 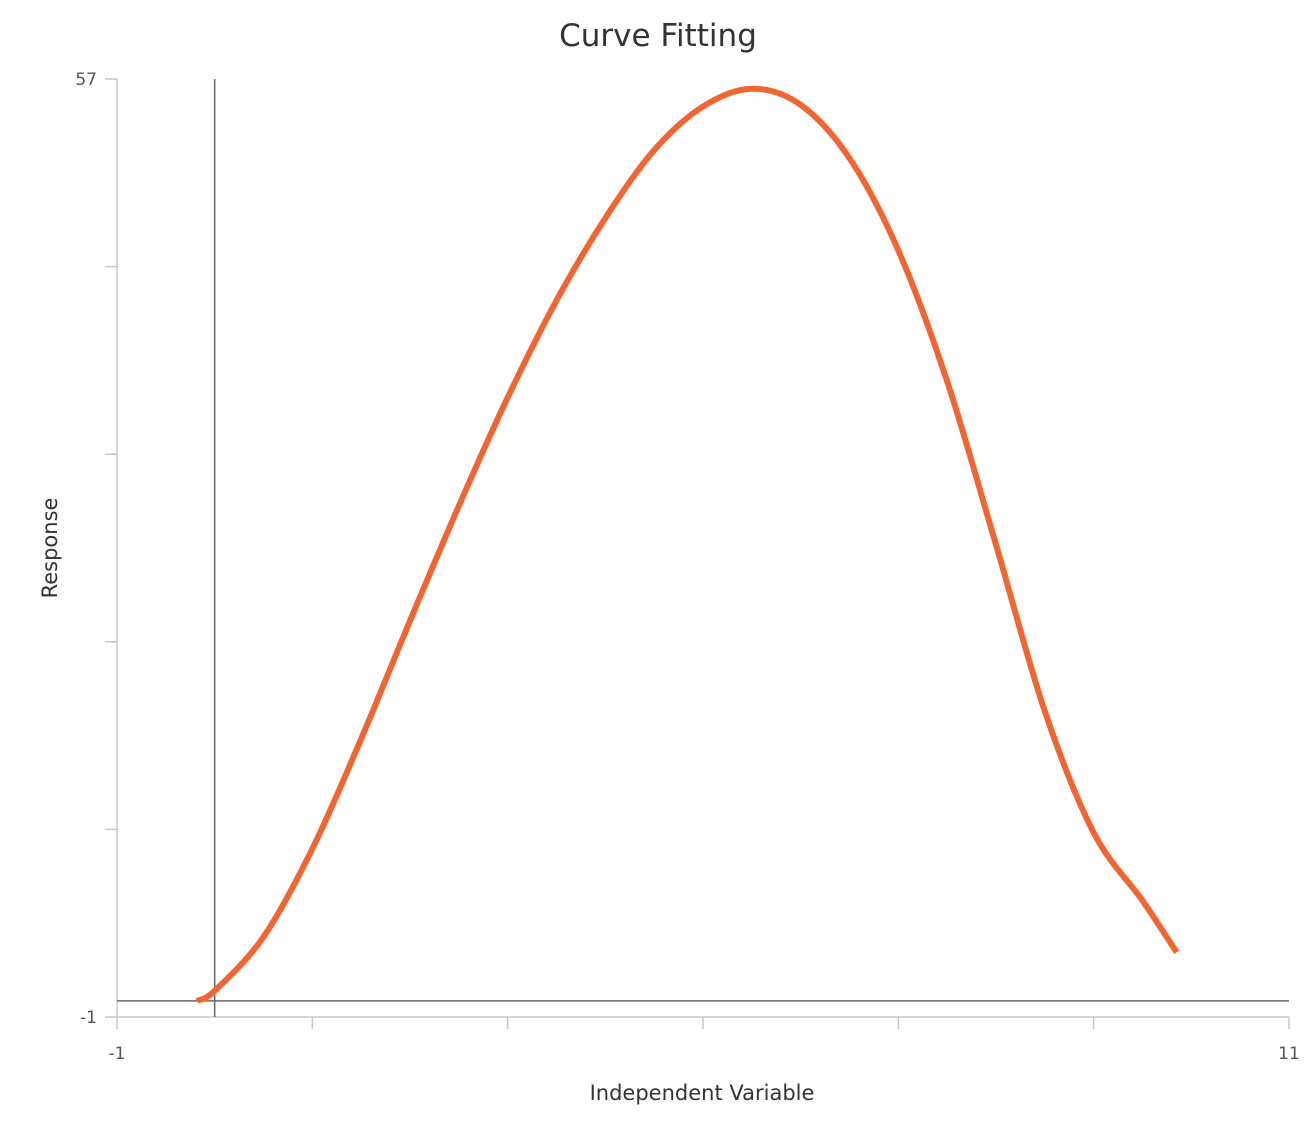 What do you see at coordinates (658, 36) in the screenshot?
I see `chart-title: Curve Fitting` at bounding box center [658, 36].